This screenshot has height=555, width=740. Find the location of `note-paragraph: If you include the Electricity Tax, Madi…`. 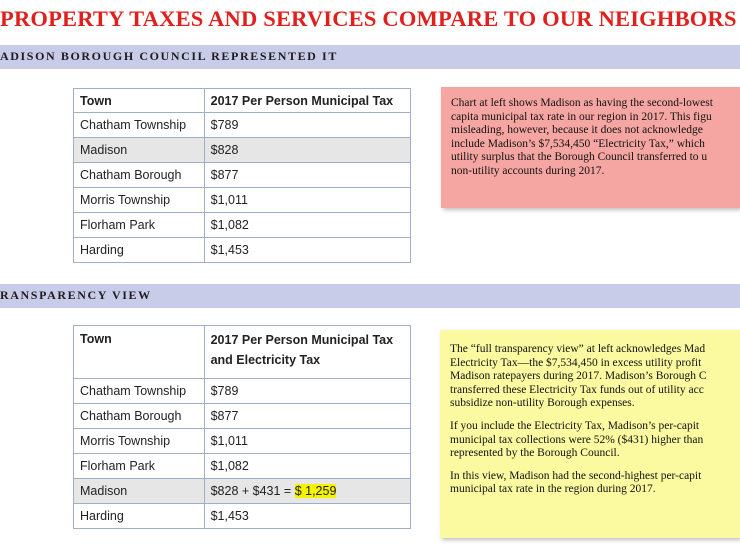

note-paragraph: If you include the Electricity Tax, Madi… is located at coordinates (595, 440).